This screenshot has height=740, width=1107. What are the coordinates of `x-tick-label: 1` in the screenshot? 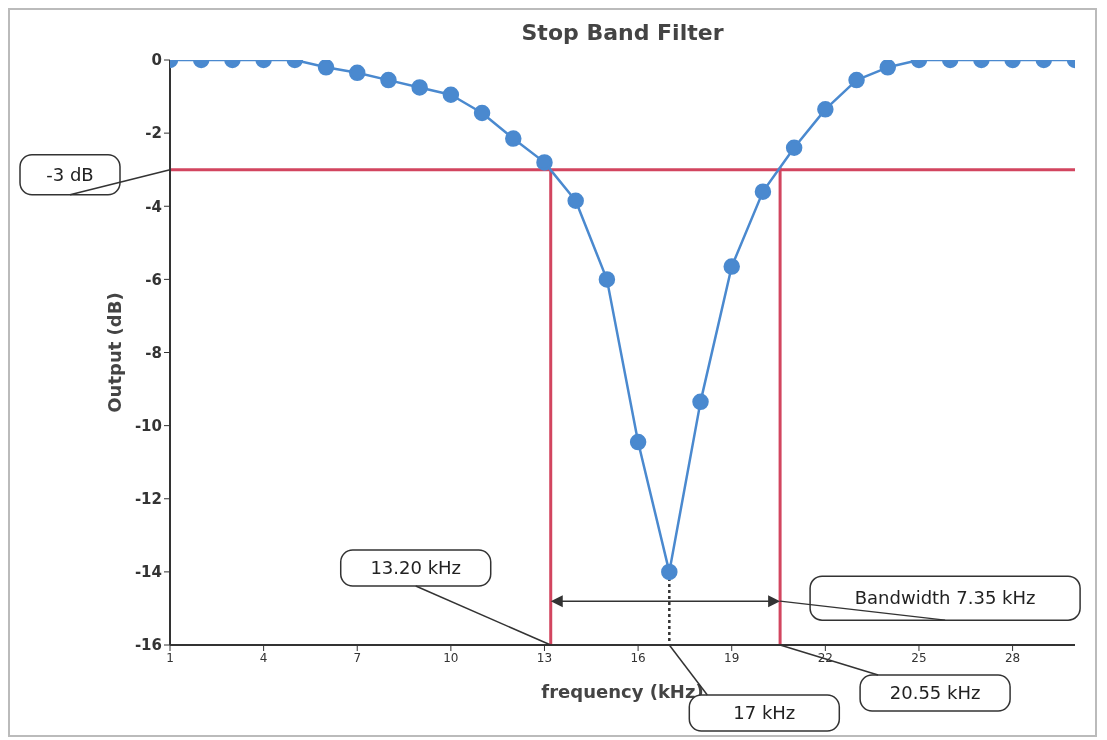 It's located at (170, 657).